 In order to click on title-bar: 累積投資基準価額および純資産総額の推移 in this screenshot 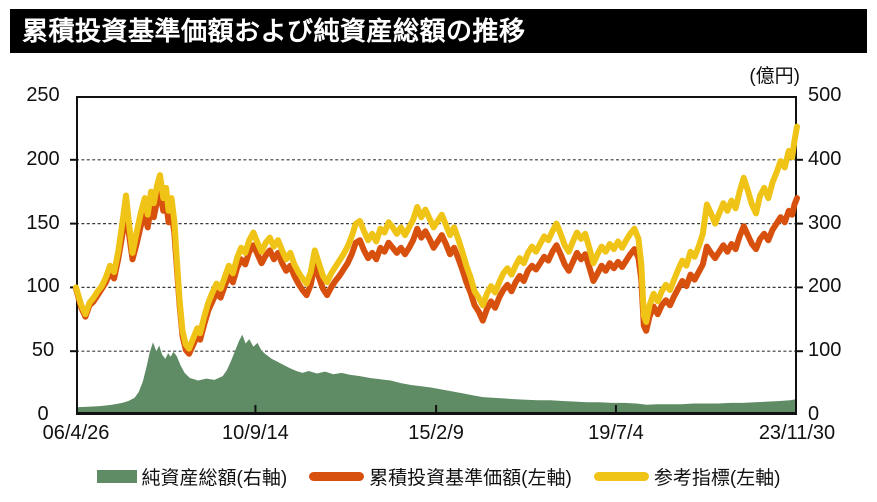, I will do `click(438, 31)`.